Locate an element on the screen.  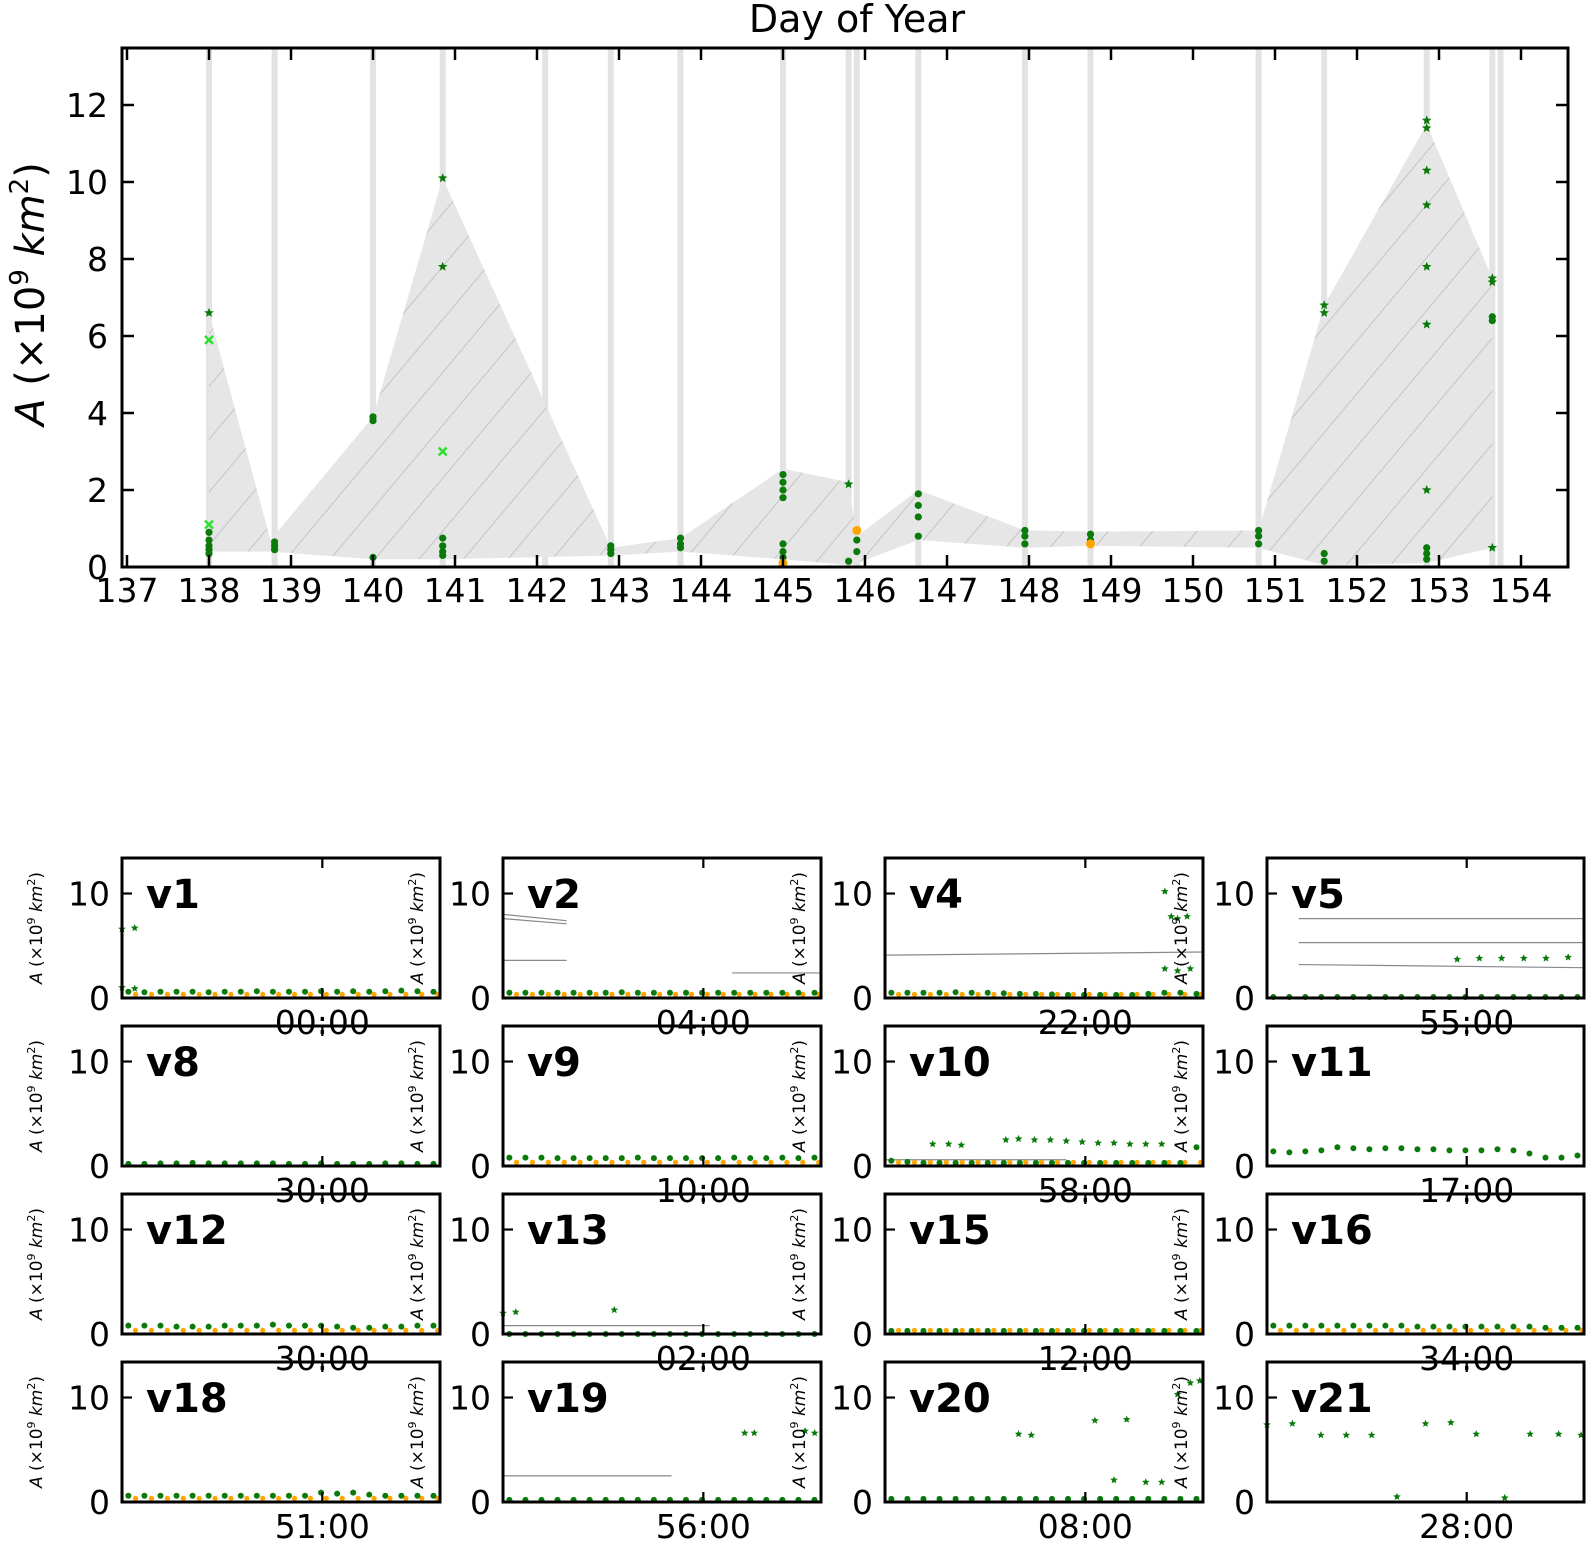
panel-label: v2 is located at coordinates (554, 895).